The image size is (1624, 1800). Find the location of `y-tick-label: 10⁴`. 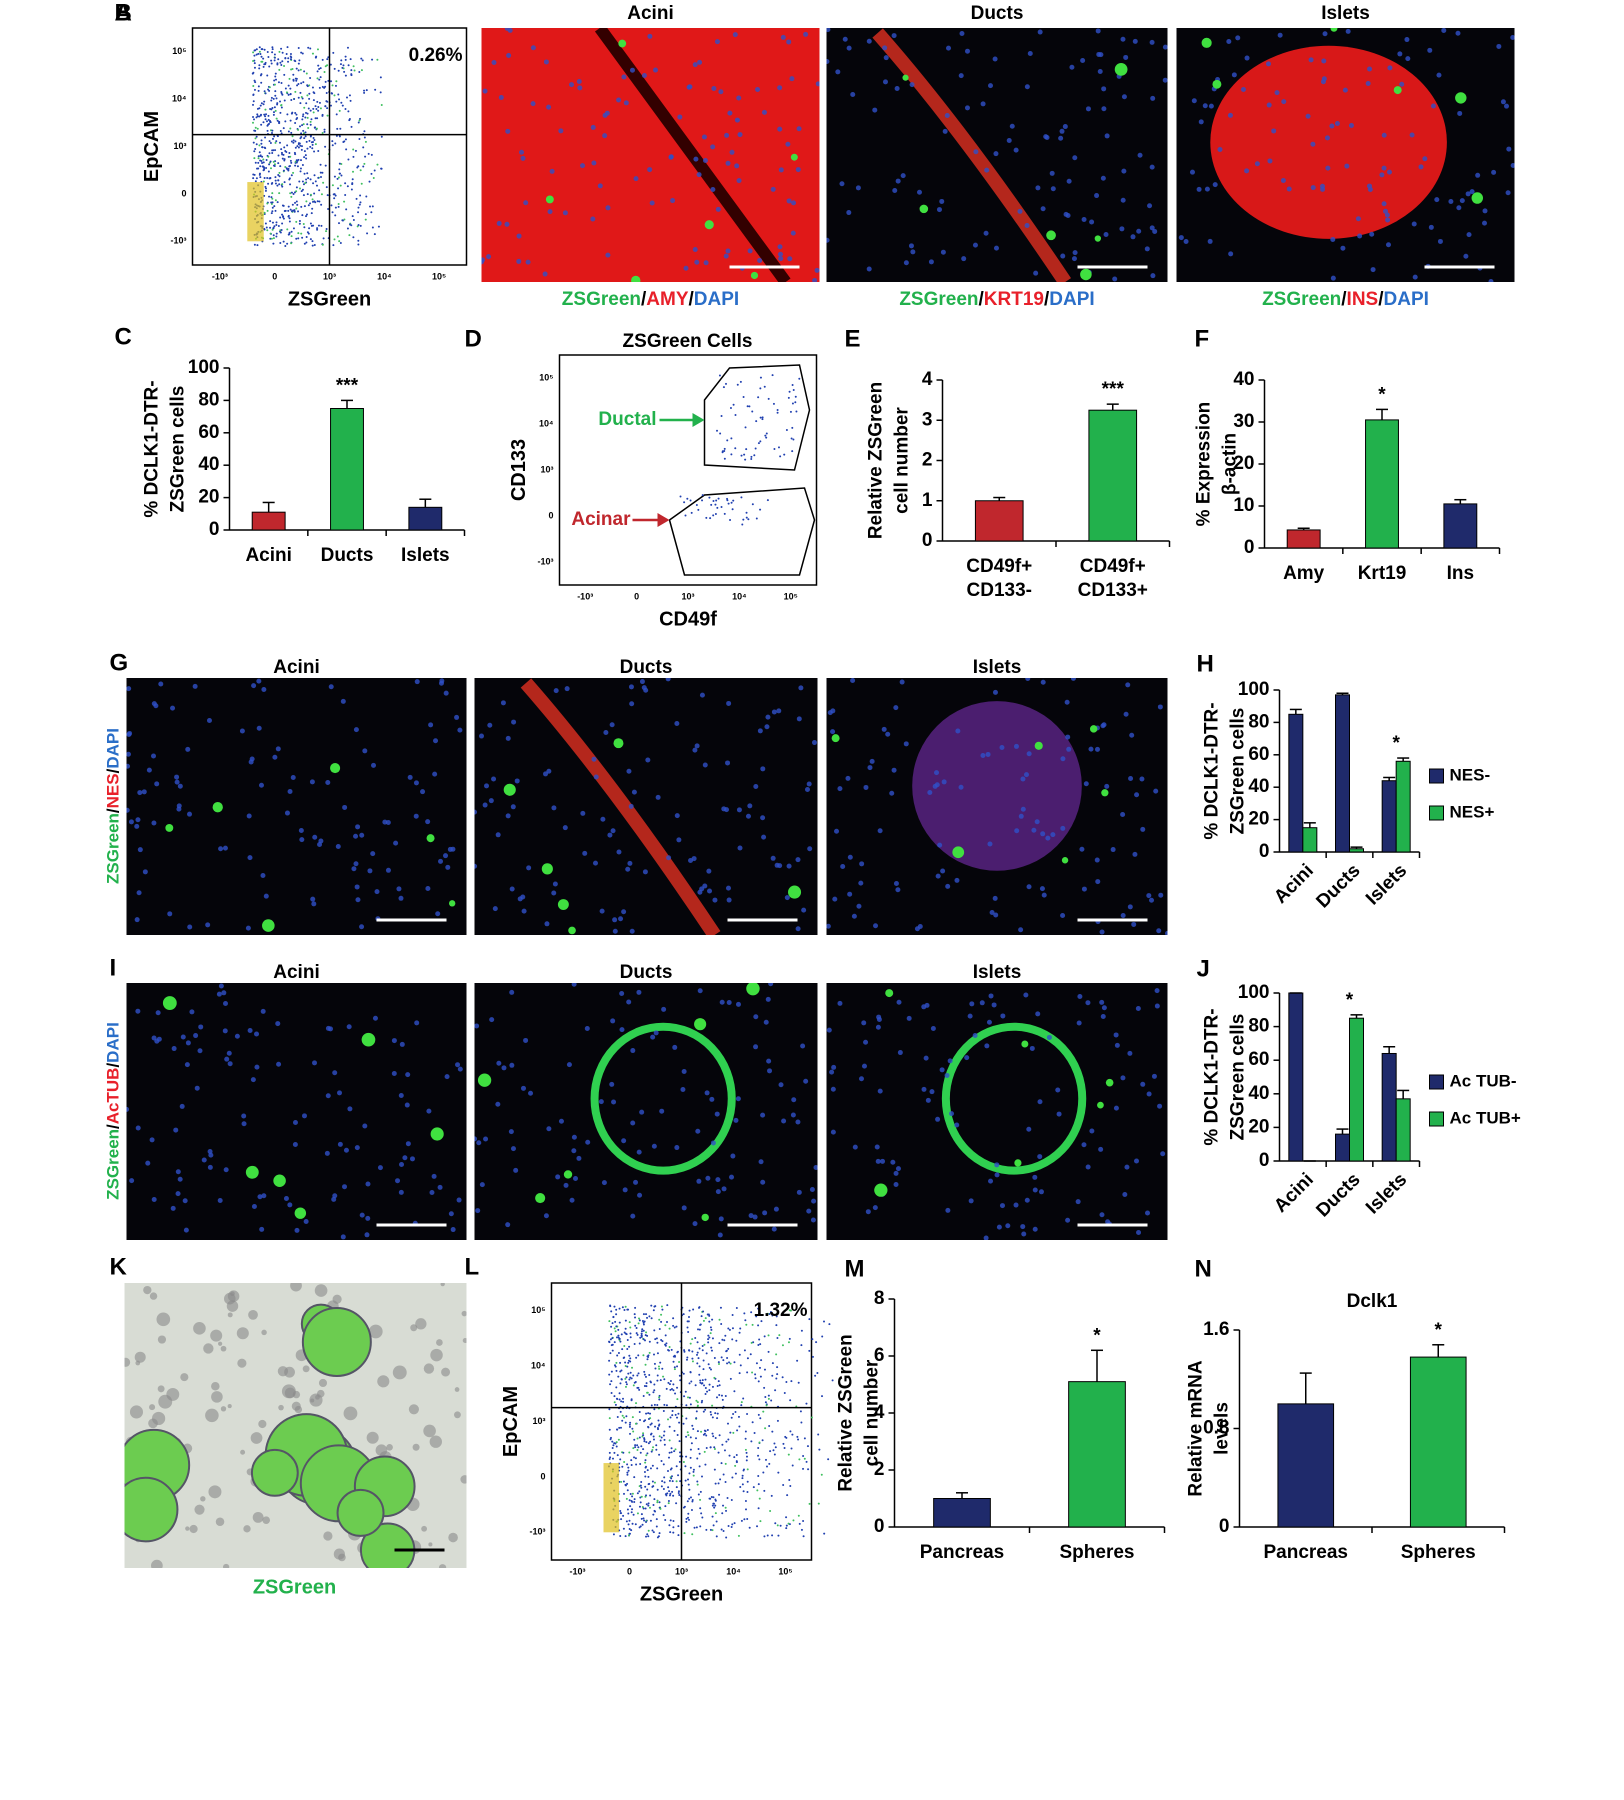

y-tick-label: 10⁴ is located at coordinates (538, 1365).